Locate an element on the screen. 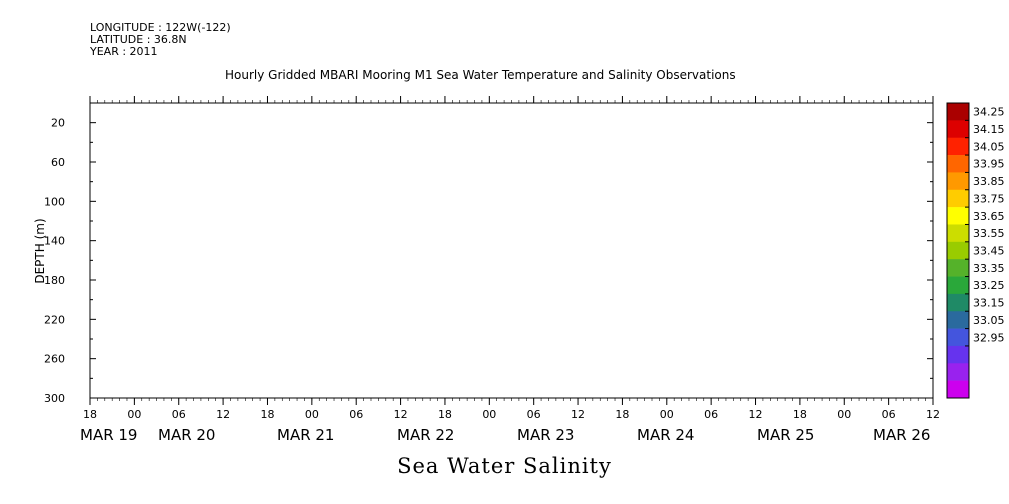 The width and height of the screenshot is (1009, 504). y-tick-label: 220 is located at coordinates (54, 319).